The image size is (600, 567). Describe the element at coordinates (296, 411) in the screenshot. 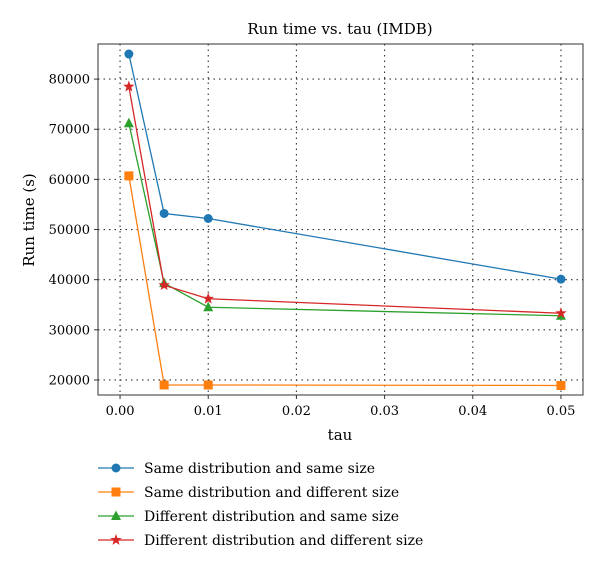

I see `x-tick-label: 0.02` at that location.